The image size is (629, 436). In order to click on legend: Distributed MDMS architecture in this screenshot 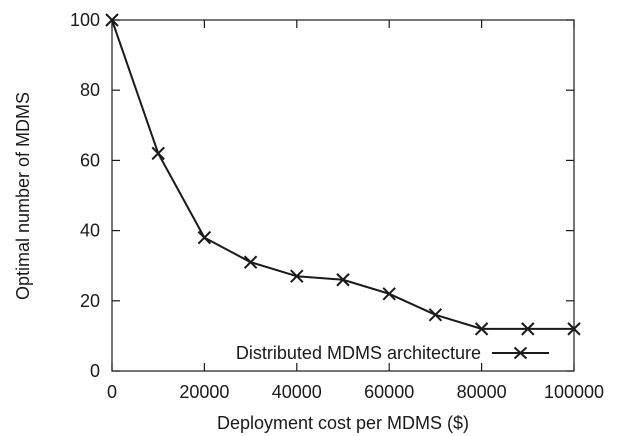, I will do `click(392, 353)`.